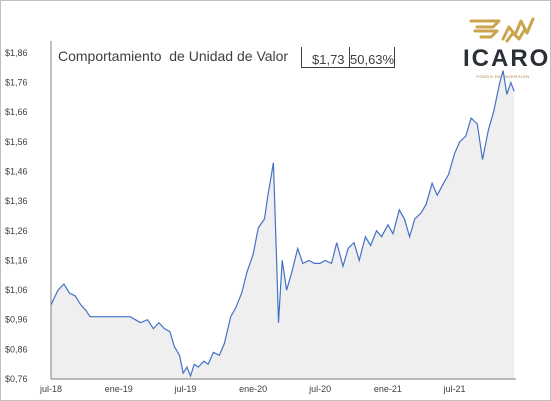 The image size is (551, 401). Describe the element at coordinates (119, 389) in the screenshot. I see `x-tick-label: ene-19` at that location.